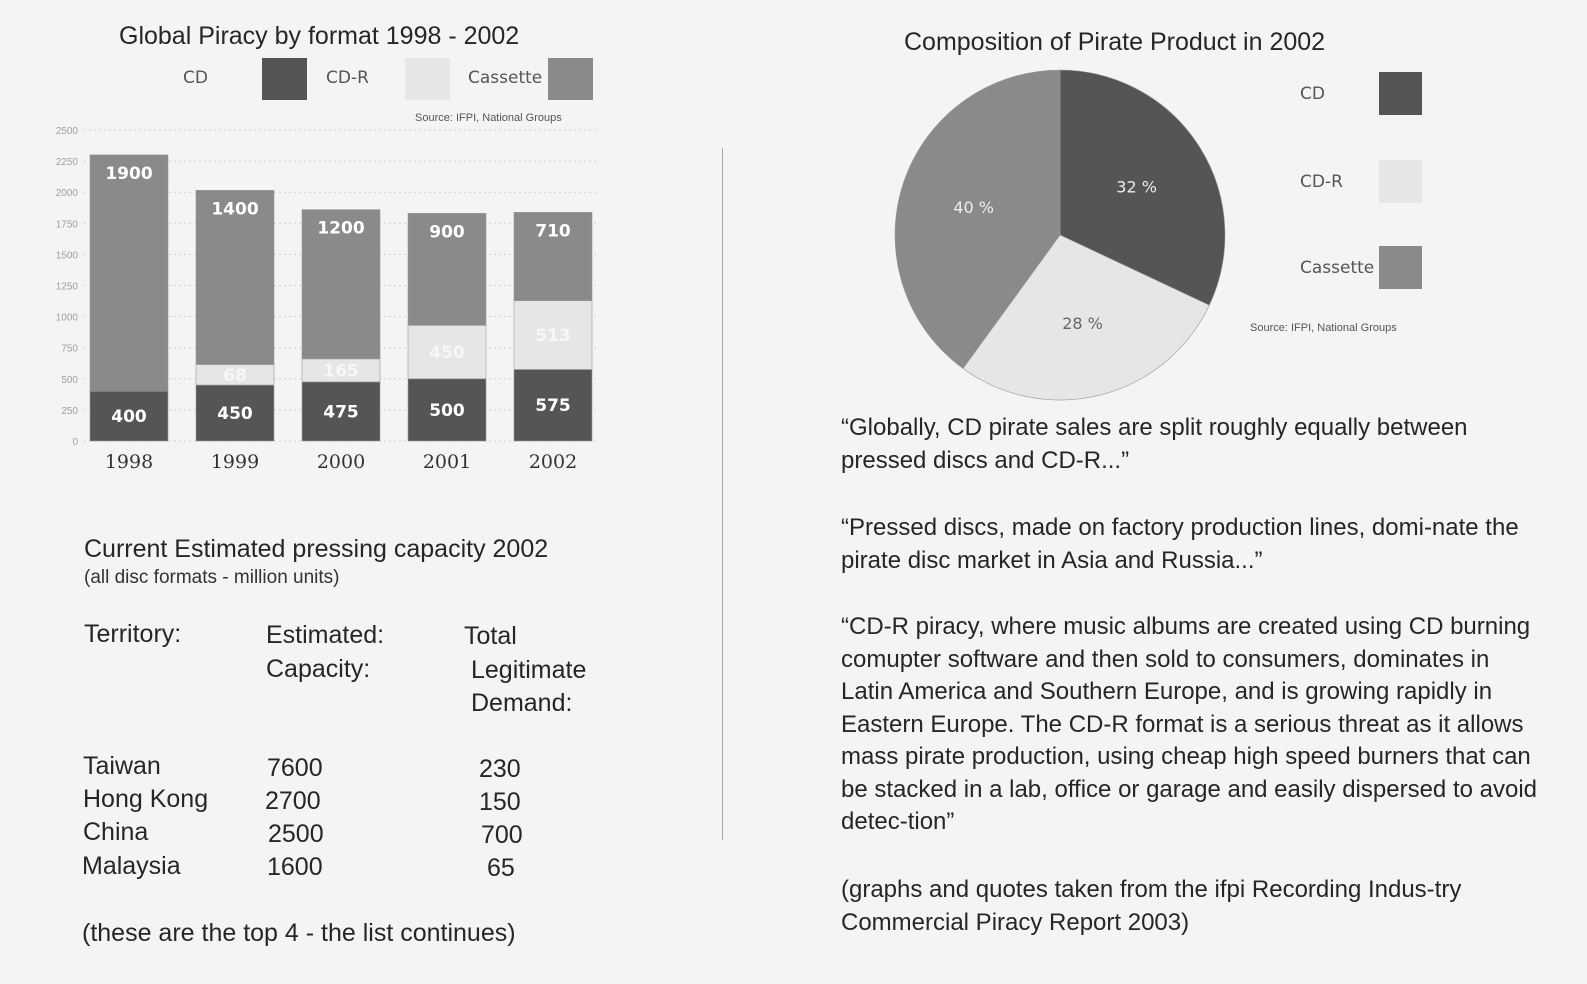 The width and height of the screenshot is (1587, 984). Describe the element at coordinates (1323, 328) in the screenshot. I see `pie-chart-source: Source: IFPI, National Groups` at that location.